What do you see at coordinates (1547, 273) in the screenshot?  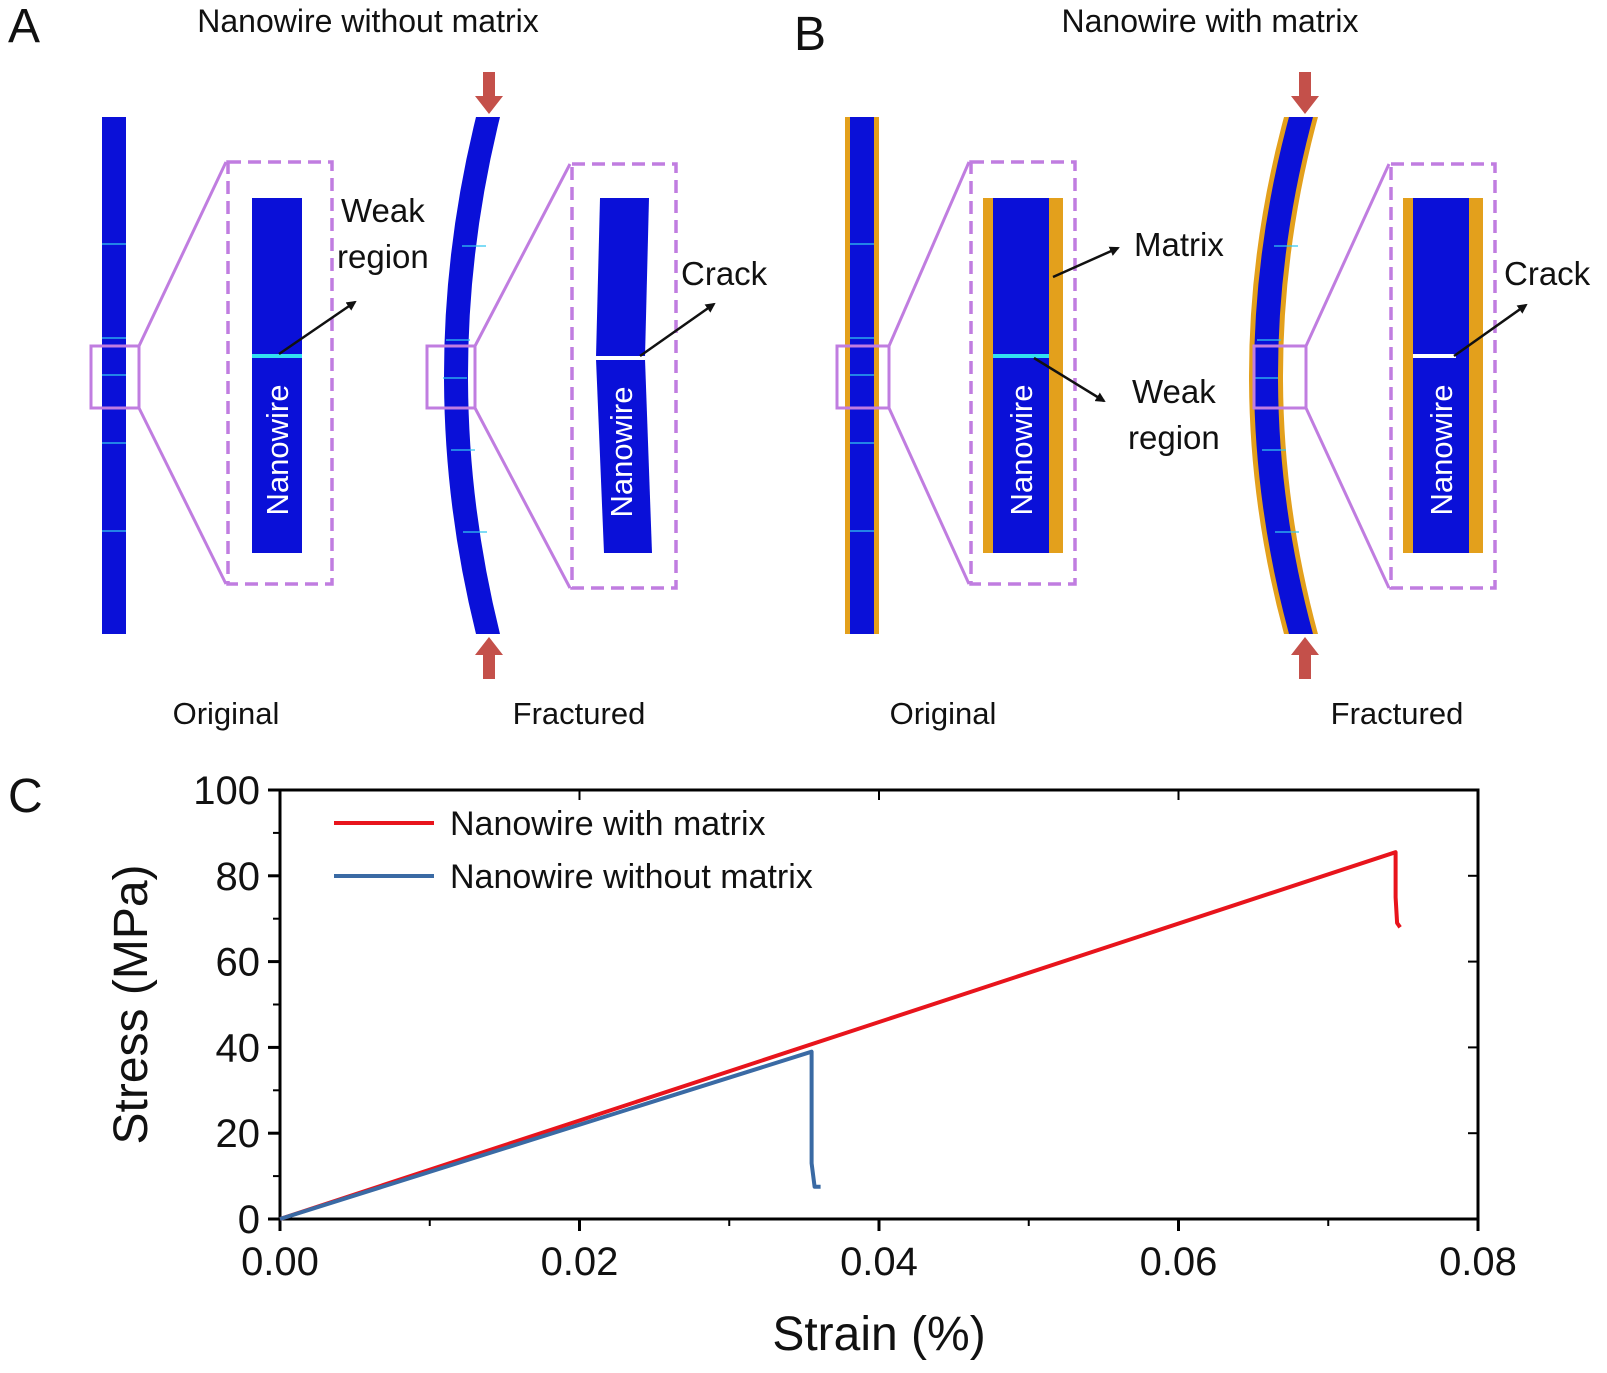 I see `crack-label-b: Crack` at bounding box center [1547, 273].